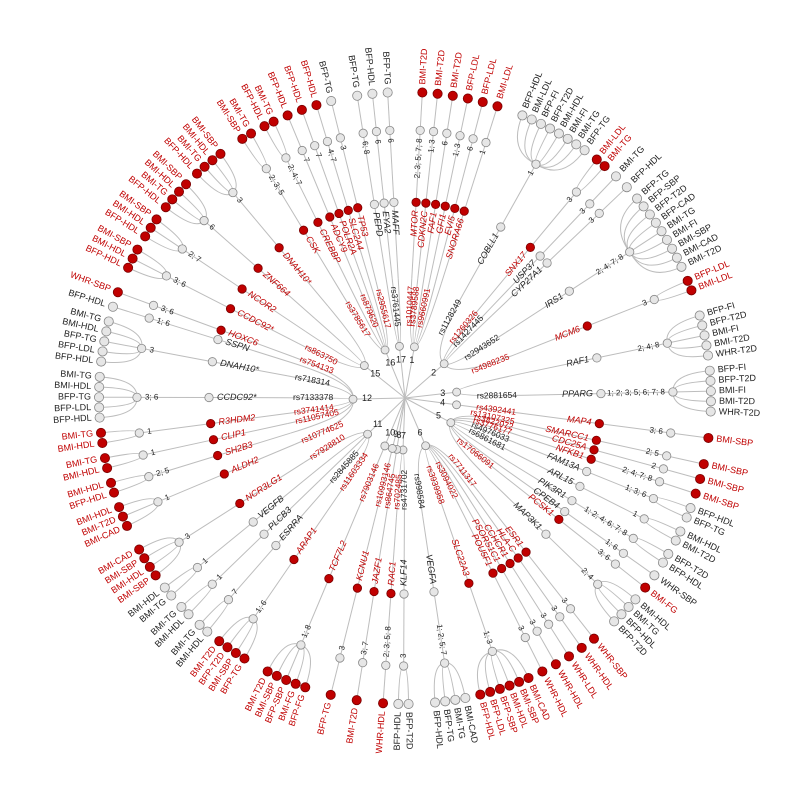 The width and height of the screenshot is (809, 796). I want to click on group-label: 2; 4; 7; 8, so click(637, 474).